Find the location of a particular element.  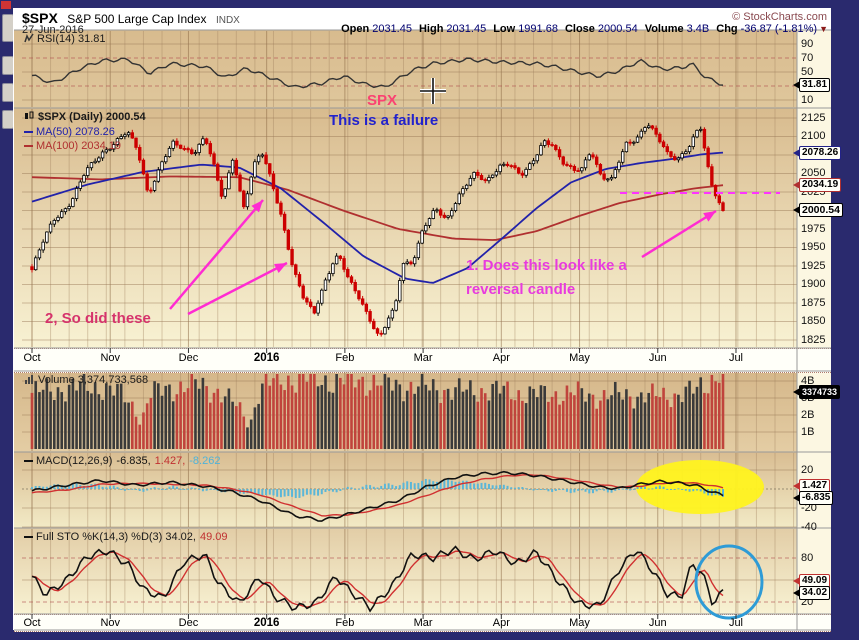

axis-tick-label: 1B is located at coordinates (808, 431).